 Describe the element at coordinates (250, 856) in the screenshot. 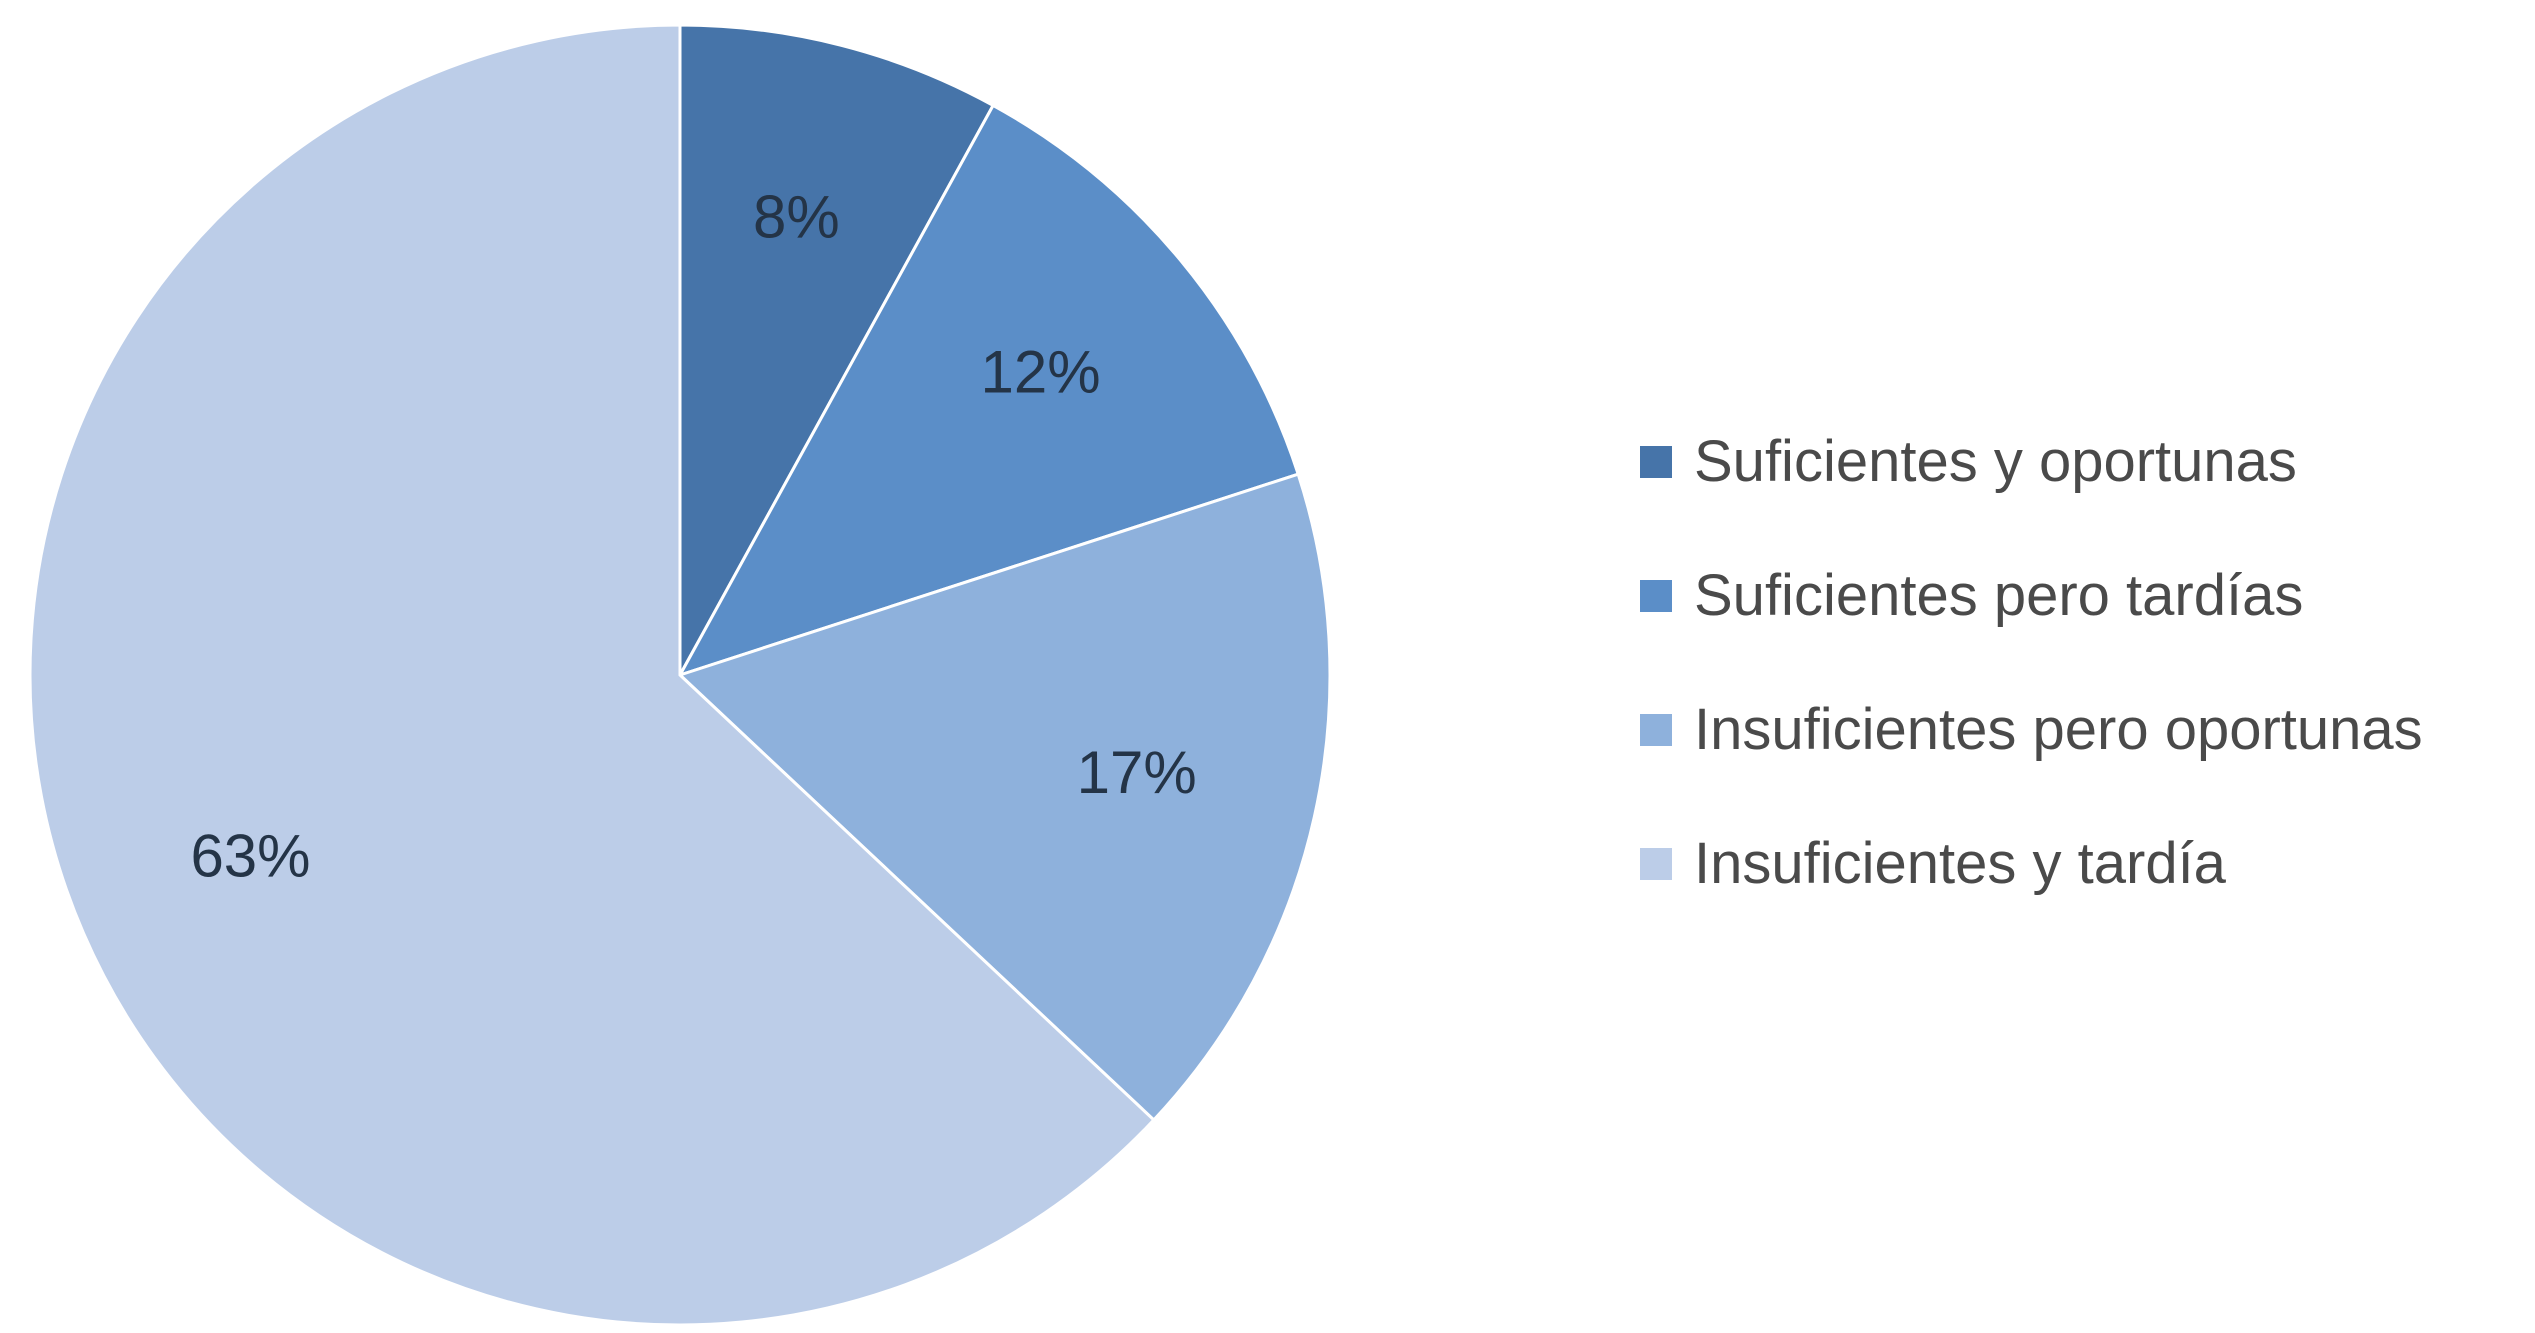

I see `slice-data-label-3: 63%` at that location.